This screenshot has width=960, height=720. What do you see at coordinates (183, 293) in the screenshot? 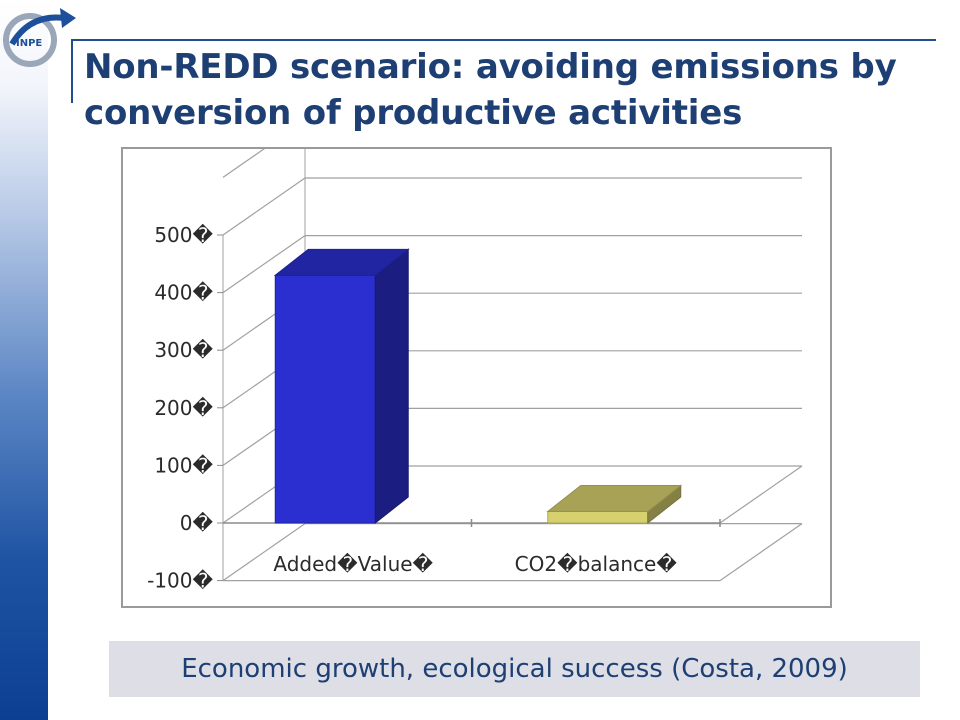
I see `y-tick-label: 400�` at bounding box center [183, 293].